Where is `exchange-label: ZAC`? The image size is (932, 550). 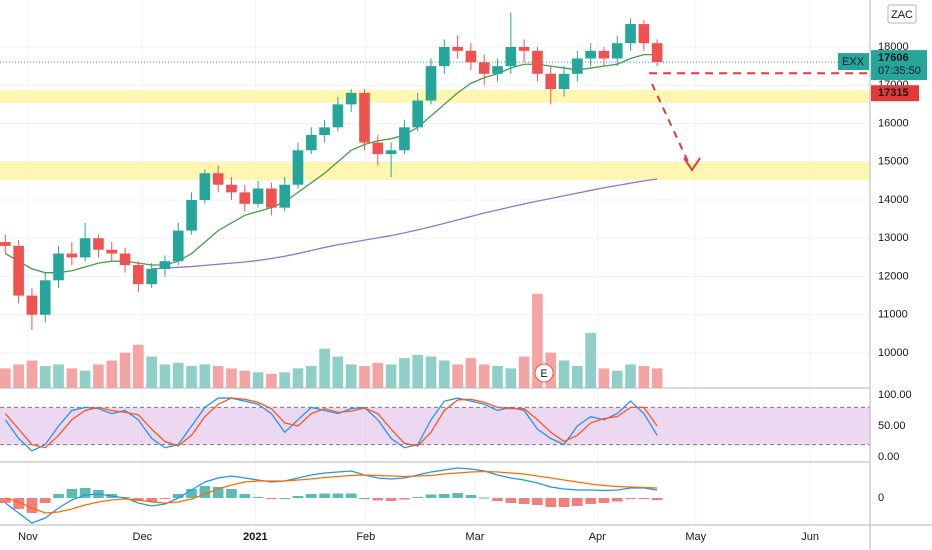 exchange-label: ZAC is located at coordinates (902, 15).